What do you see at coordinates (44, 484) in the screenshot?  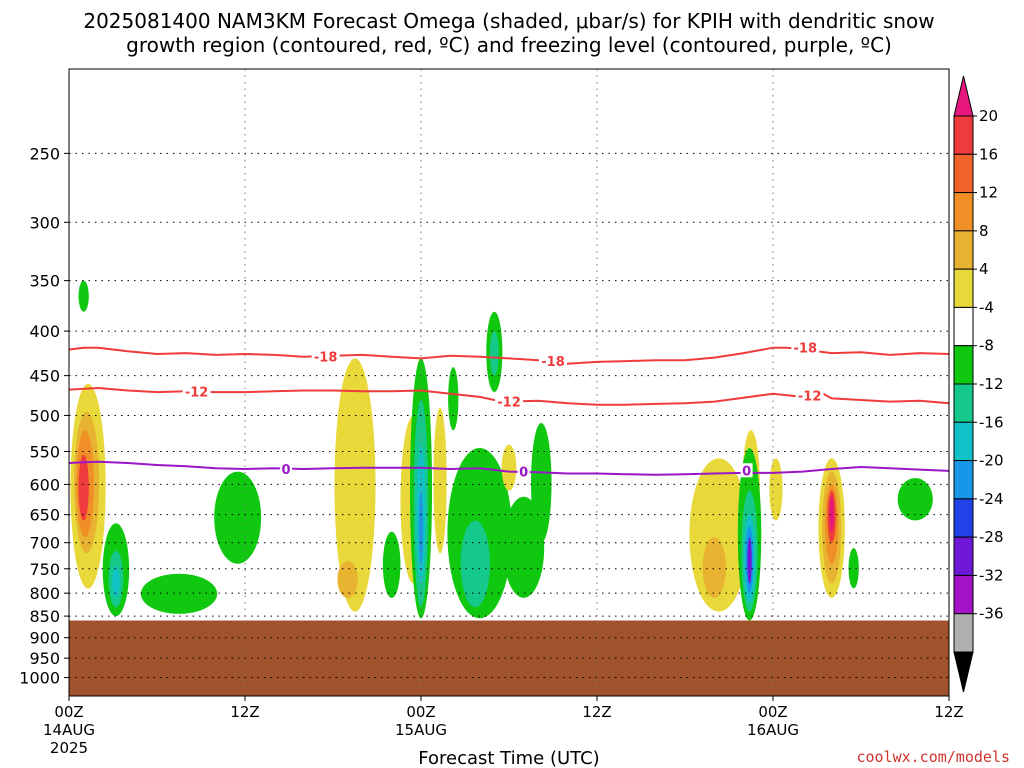 I see `y-tick-label: 600` at bounding box center [44, 484].